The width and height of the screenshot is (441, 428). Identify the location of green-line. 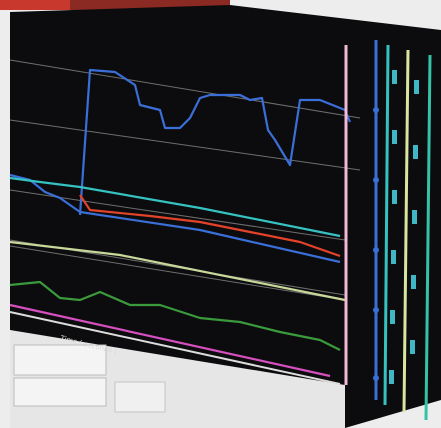
(175, 315).